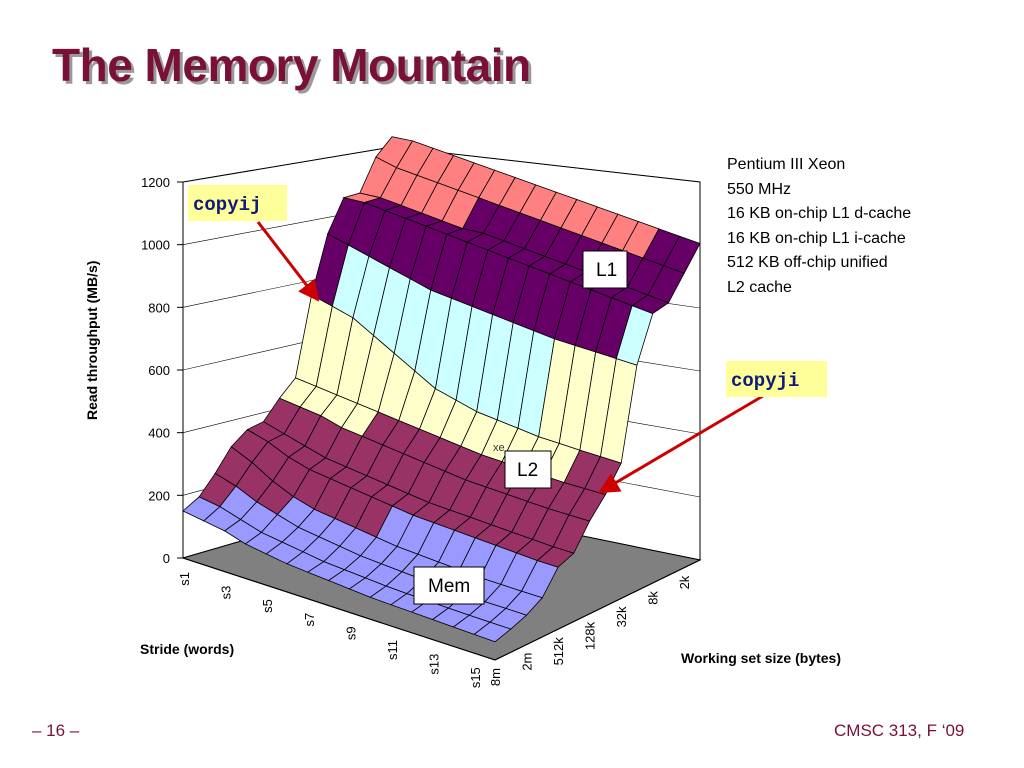 This screenshot has height=768, width=1024. I want to click on size-tick-label: 128k, so click(590, 635).